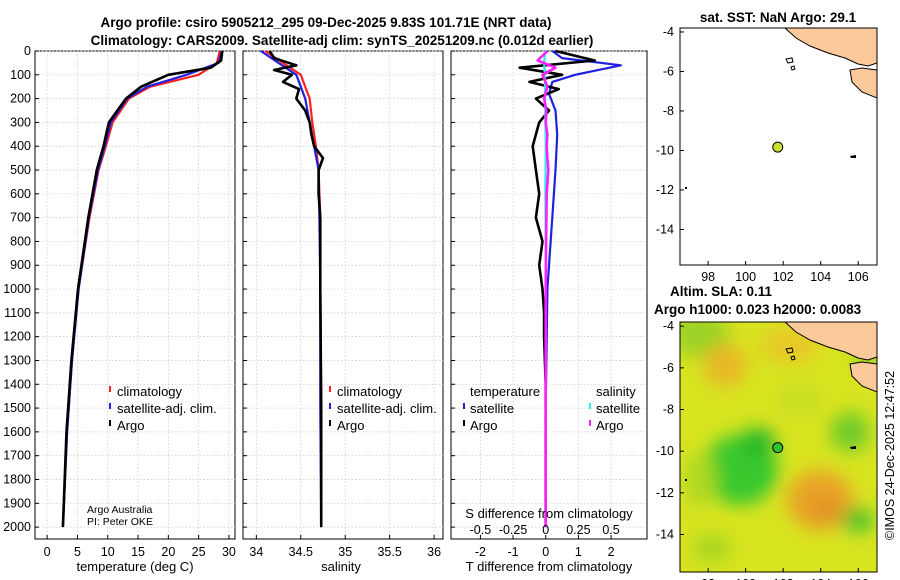  Describe the element at coordinates (830, 341) in the screenshot. I see `sumatra-land` at that location.